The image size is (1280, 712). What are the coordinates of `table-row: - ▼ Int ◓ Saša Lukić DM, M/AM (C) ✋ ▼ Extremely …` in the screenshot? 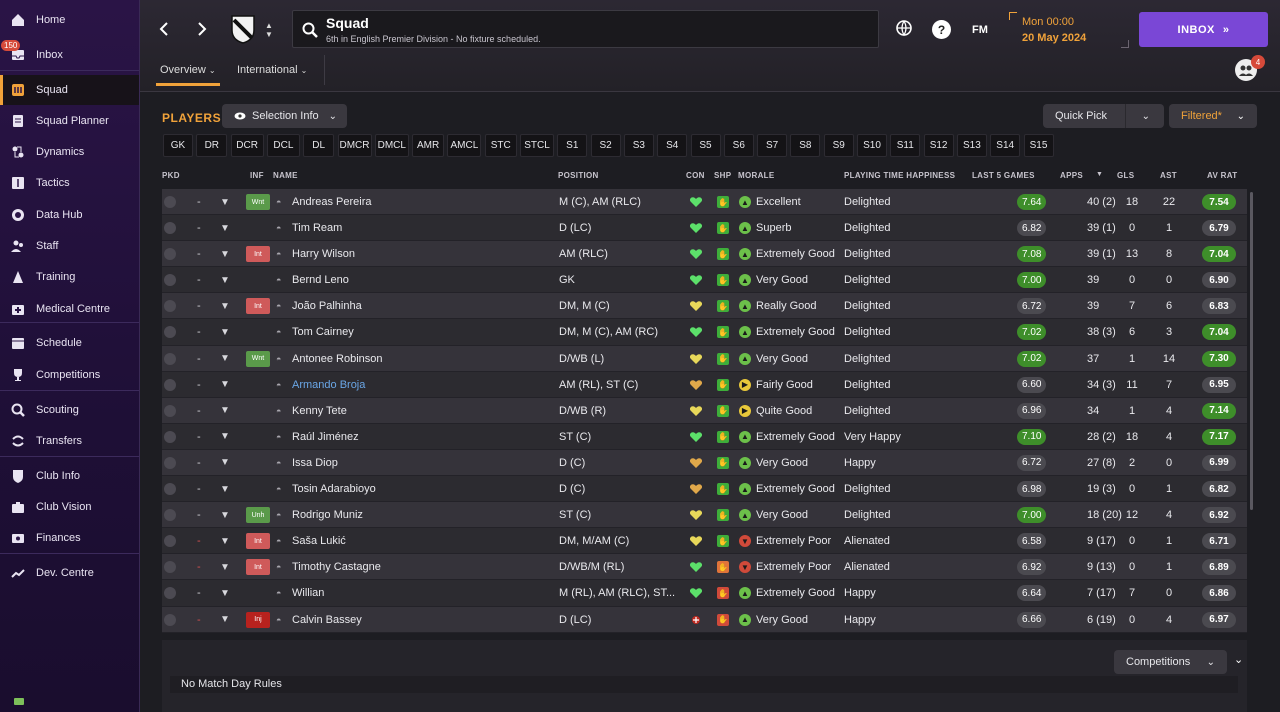 It's located at (704, 541).